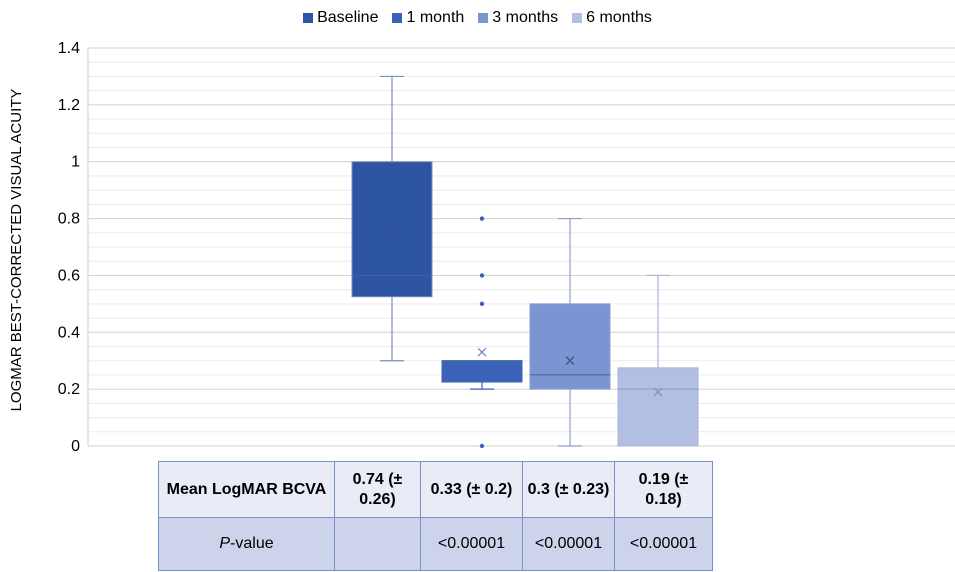 The width and height of the screenshot is (955, 572). I want to click on mean-cell-1-month: 0.33 (± 0.2), so click(471, 489).